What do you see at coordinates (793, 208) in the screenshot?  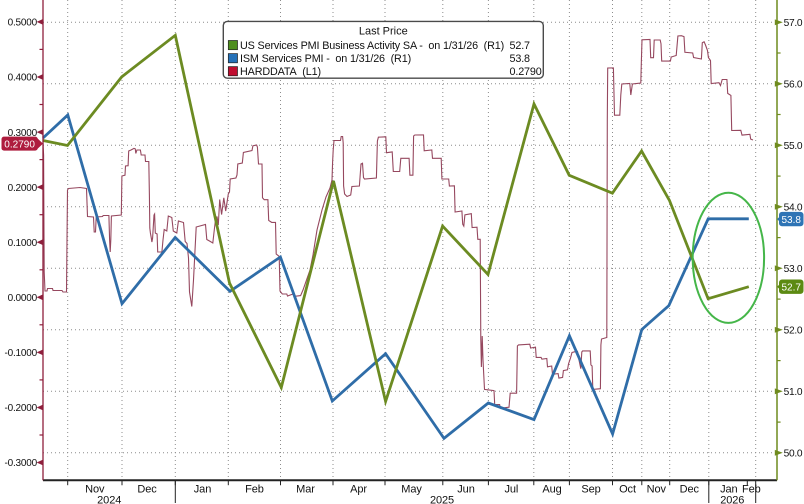 I see `svg-text: 54.0` at bounding box center [793, 208].